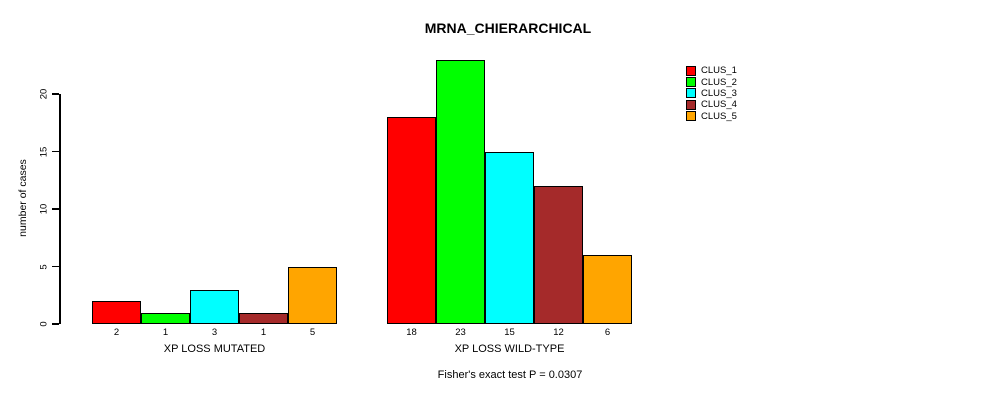 The width and height of the screenshot is (990, 400). I want to click on y-axis-label: number of cases, so click(23, 198).